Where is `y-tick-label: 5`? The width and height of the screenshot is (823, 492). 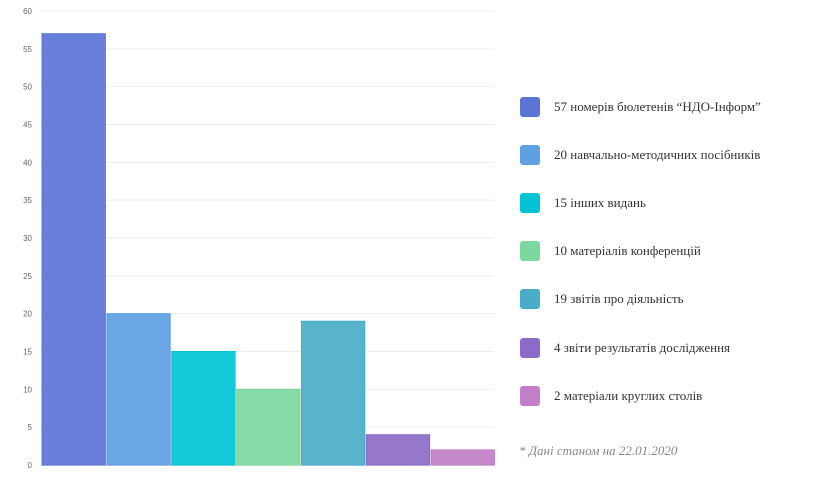
y-tick-label: 5 is located at coordinates (30, 427).